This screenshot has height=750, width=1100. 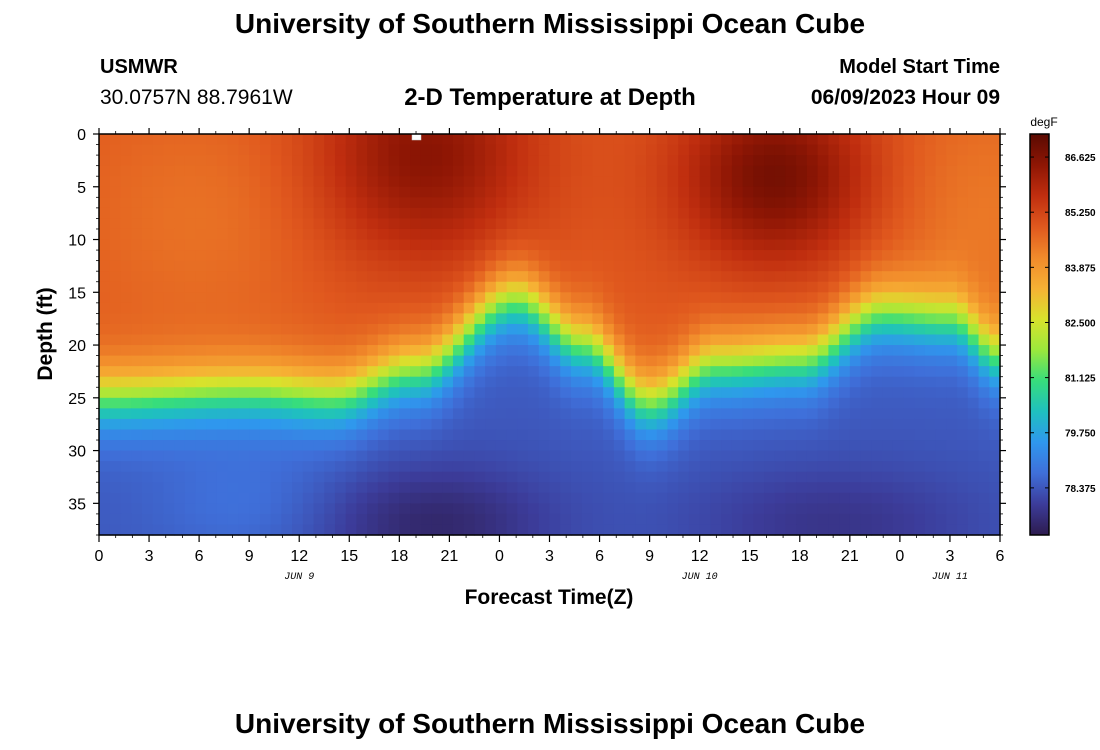 I want to click on colorbar-gradient, so click(x=1039, y=334).